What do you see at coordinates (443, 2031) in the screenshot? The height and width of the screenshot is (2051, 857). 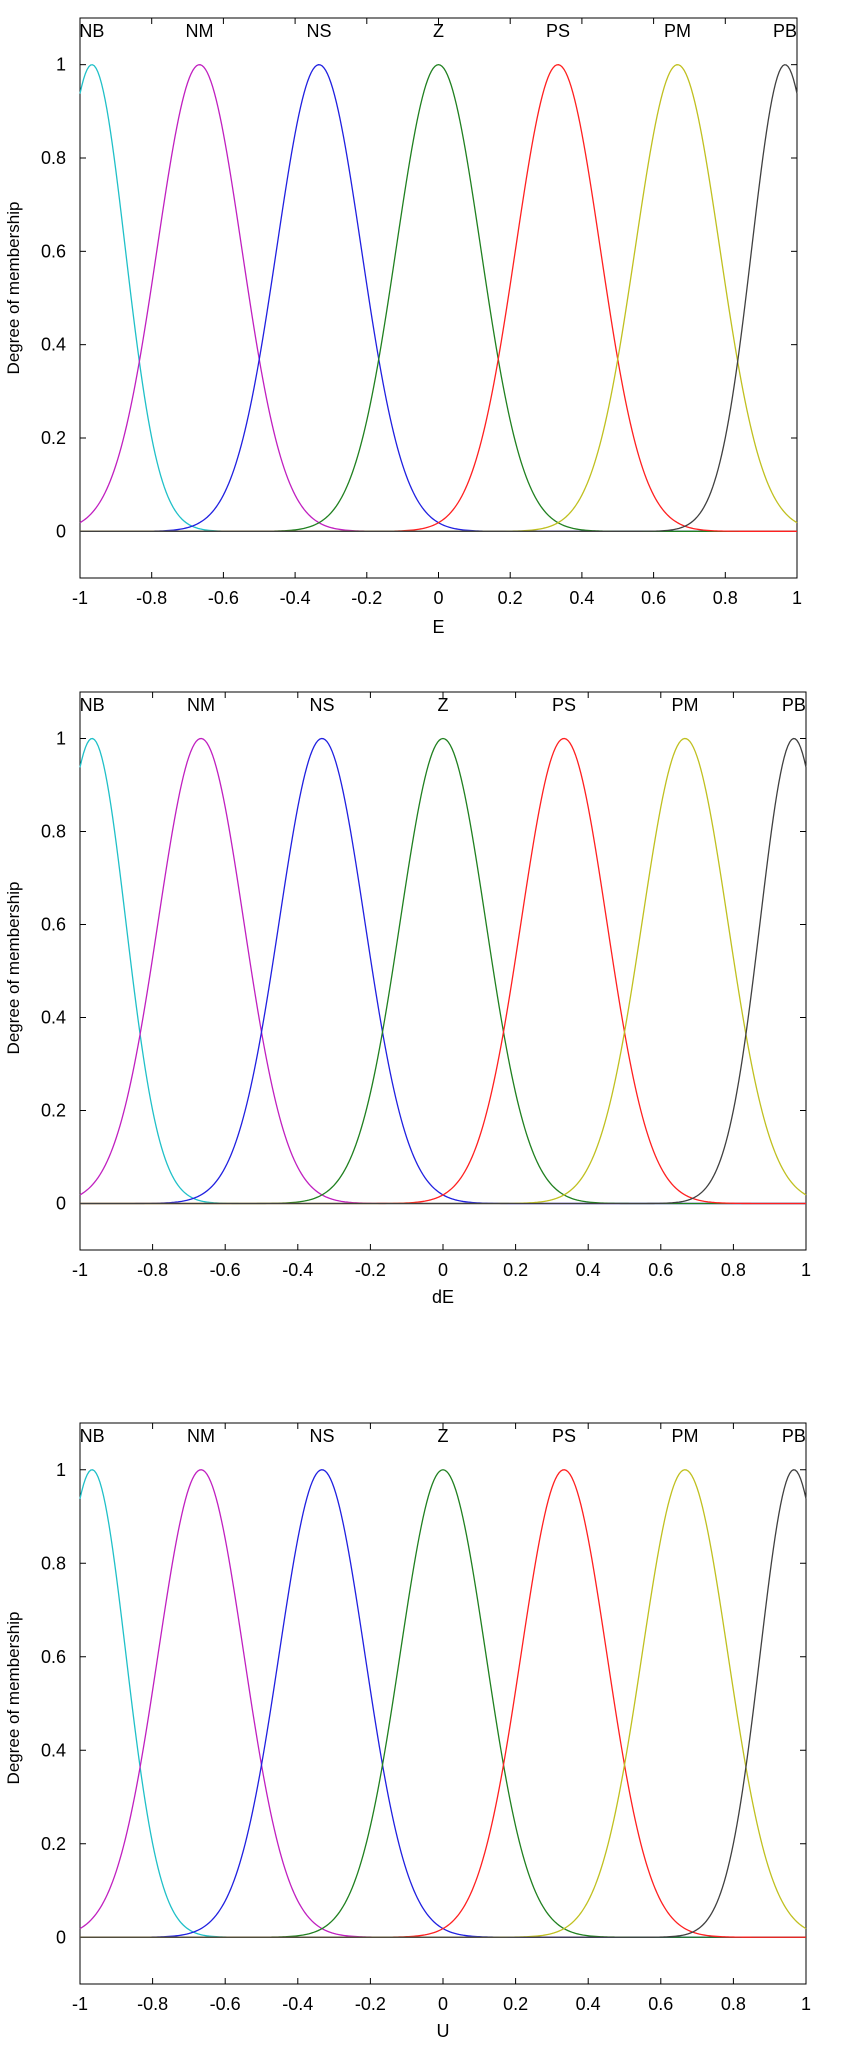 I see `x-axis-label: U` at bounding box center [443, 2031].